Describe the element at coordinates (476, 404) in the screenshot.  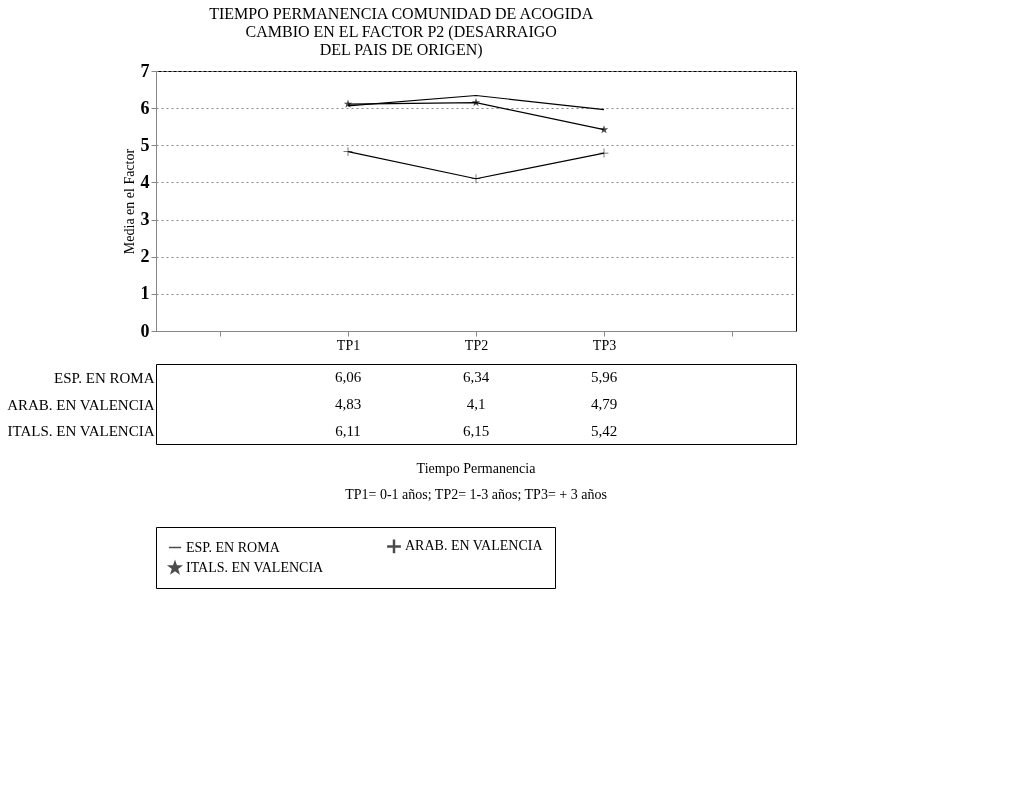
I see `data-label: 4,1` at that location.